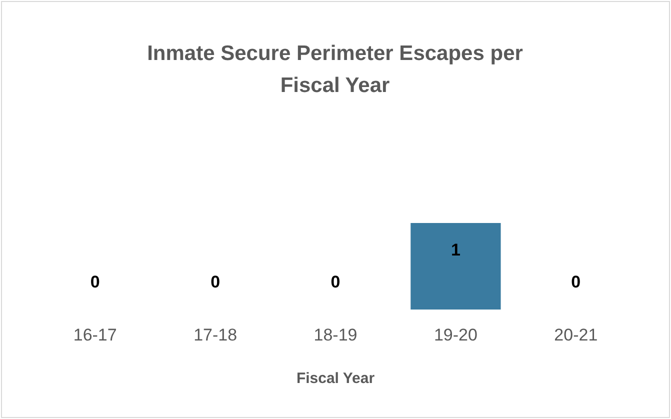 This screenshot has height=419, width=671. I want to click on x-tick-label: 18-19, so click(336, 334).